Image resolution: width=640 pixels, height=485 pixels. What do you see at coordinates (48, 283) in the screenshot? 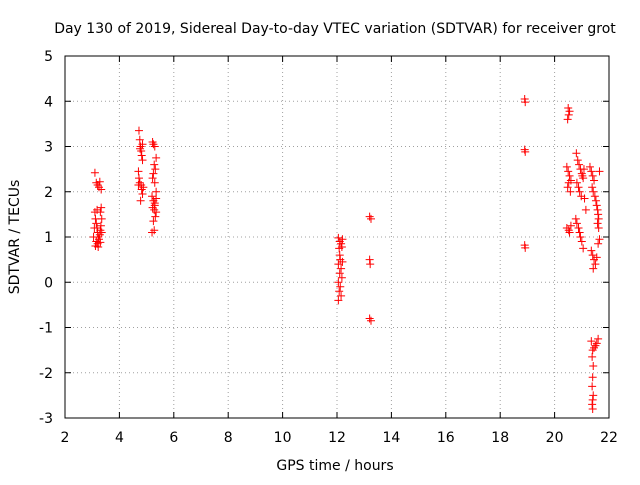
I see `y-tick-label: 0` at bounding box center [48, 283].